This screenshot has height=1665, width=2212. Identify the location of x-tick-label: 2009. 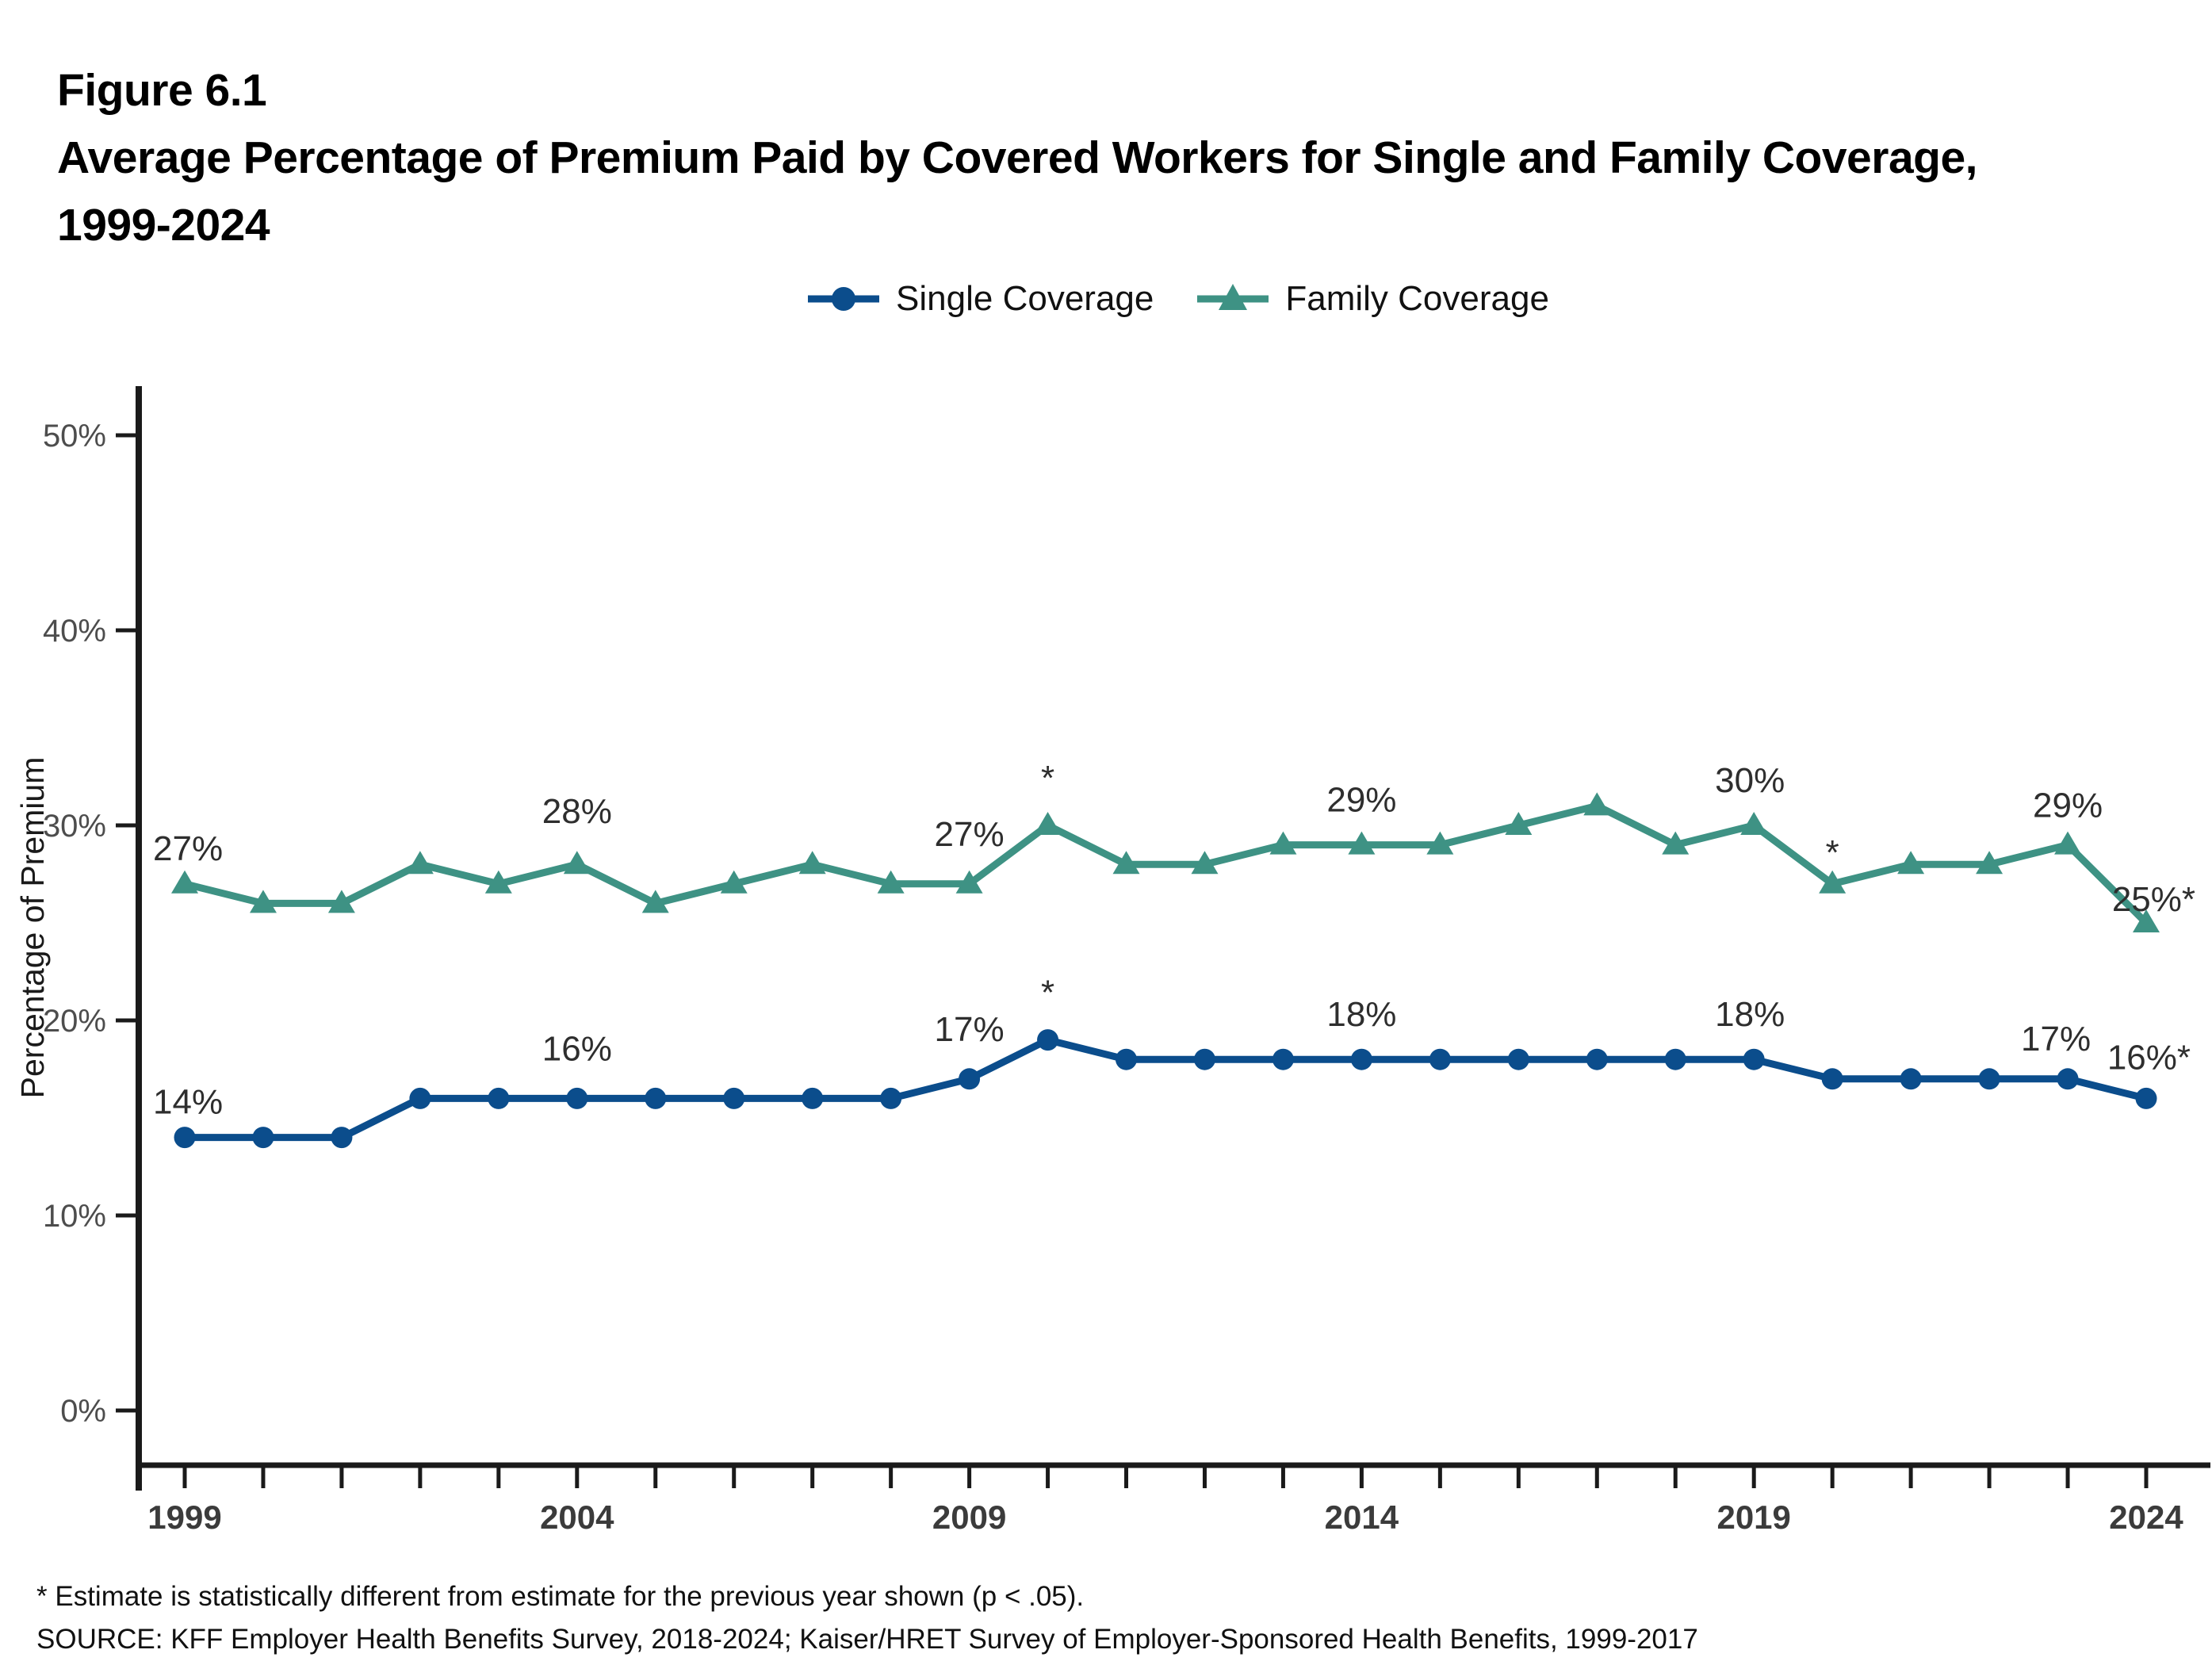
(969, 1517).